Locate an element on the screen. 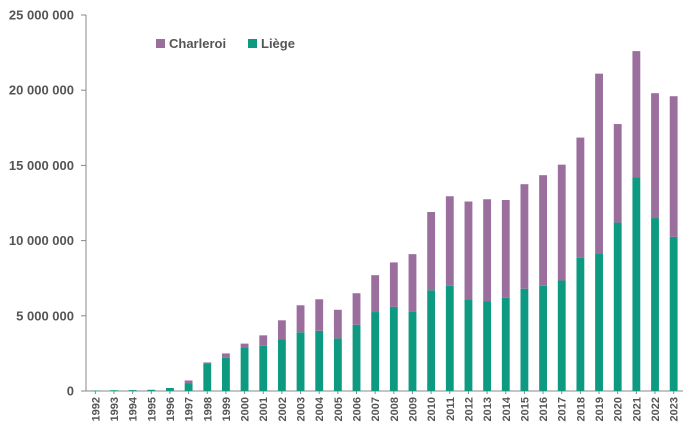 The height and width of the screenshot is (445, 700). bar-charleroi-2023 is located at coordinates (673, 166).